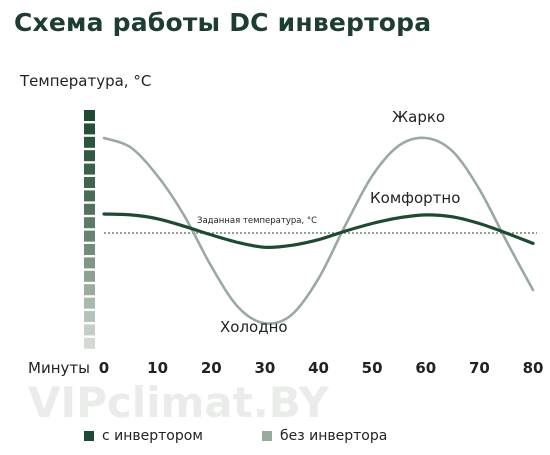 Image resolution: width=550 pixels, height=455 pixels. What do you see at coordinates (59, 368) in the screenshot?
I see `x-axis-label: Минуты` at bounding box center [59, 368].